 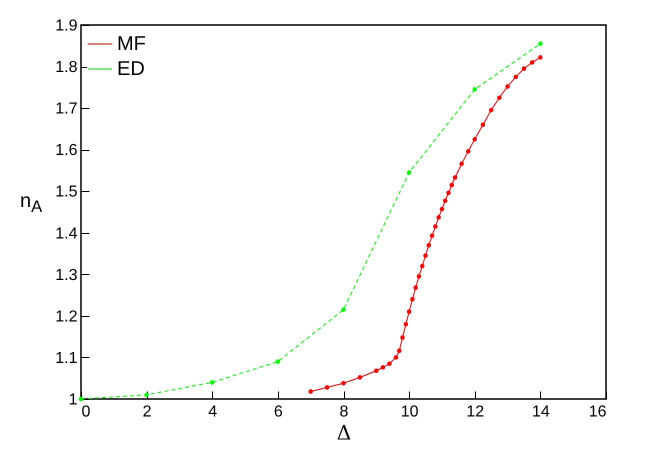 What do you see at coordinates (409, 412) in the screenshot?
I see `x-tick-label: 10` at bounding box center [409, 412].